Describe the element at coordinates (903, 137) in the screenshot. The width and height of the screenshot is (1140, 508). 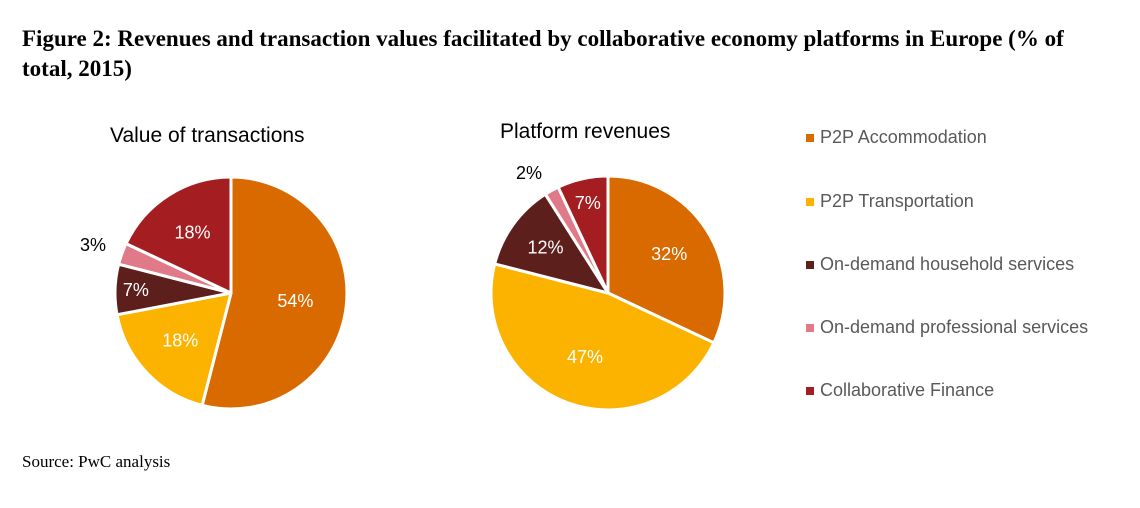
I see `legend-label: P2P Accommodation` at that location.